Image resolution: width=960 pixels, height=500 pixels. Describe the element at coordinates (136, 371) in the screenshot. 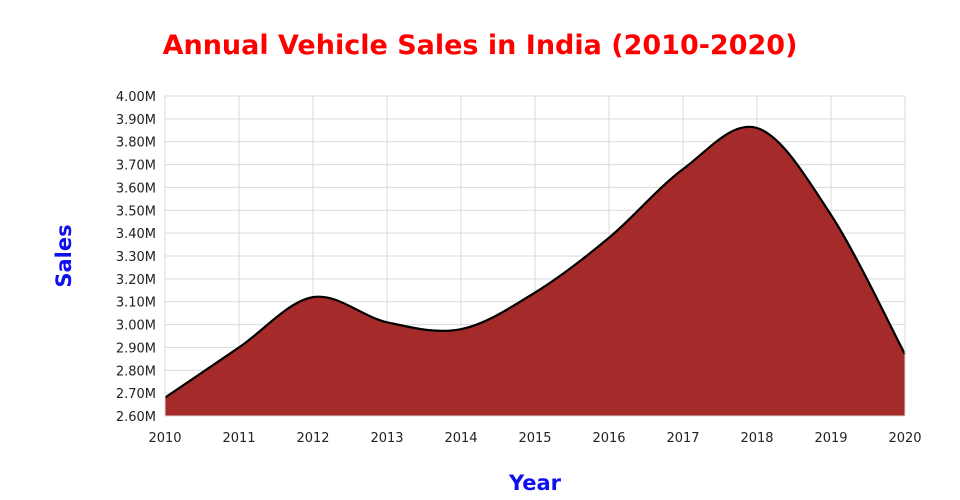

I see `y-tick-label: 2.80M` at that location.